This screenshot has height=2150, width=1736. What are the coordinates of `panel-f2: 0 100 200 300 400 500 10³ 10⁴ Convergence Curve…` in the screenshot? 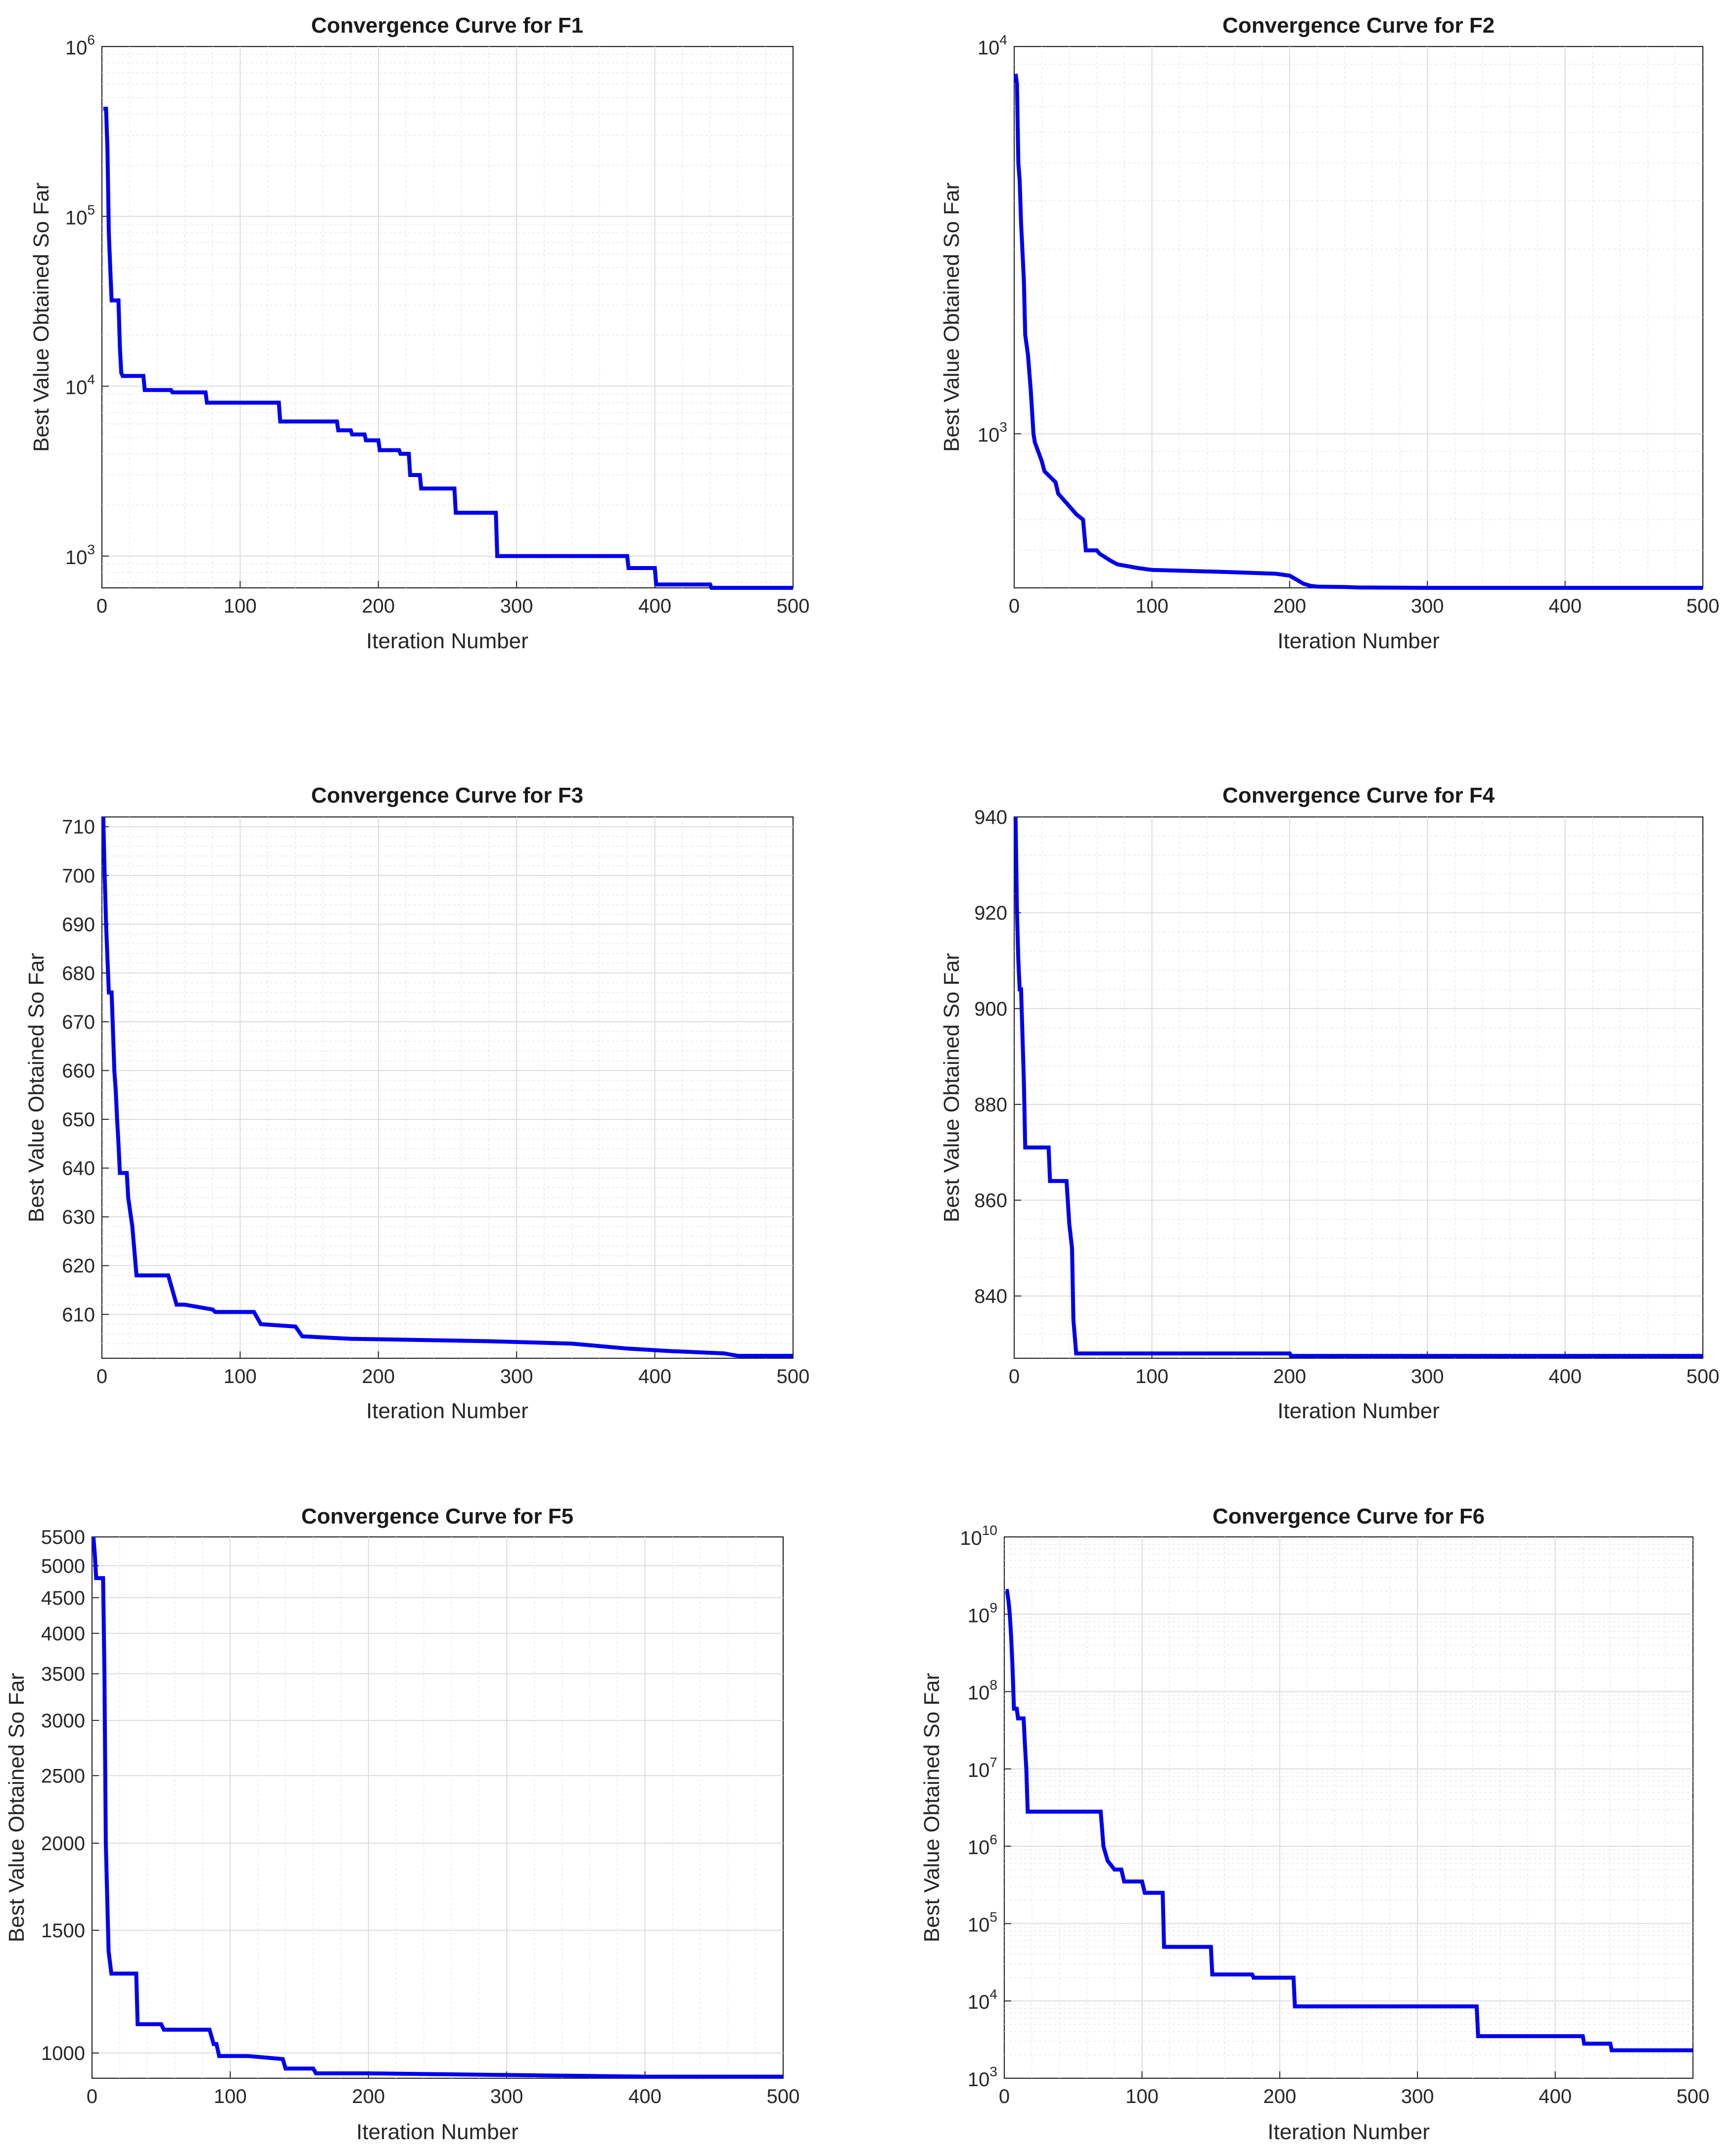 It's located at (1329, 333).